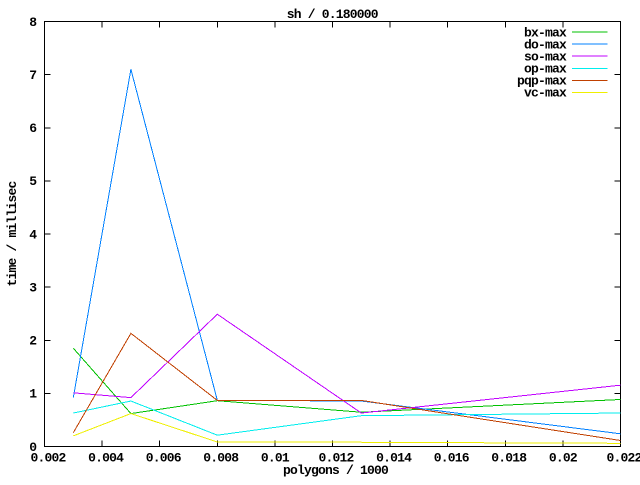  Describe the element at coordinates (545, 32) in the screenshot. I see `svg-text: bx-max` at that location.